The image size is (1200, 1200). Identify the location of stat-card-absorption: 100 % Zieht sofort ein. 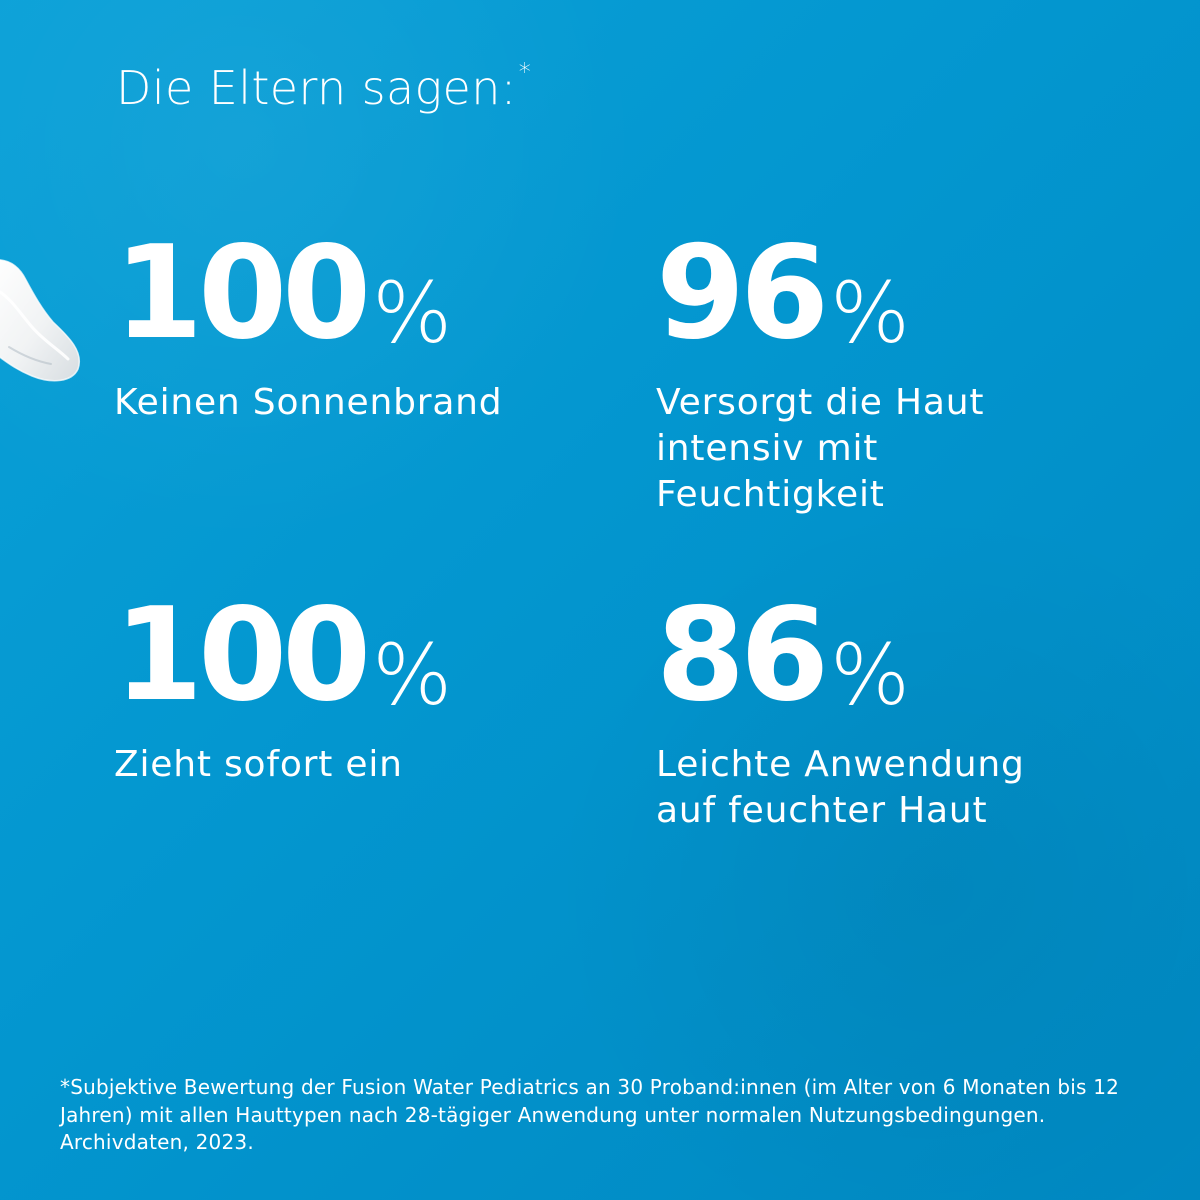
(349, 684).